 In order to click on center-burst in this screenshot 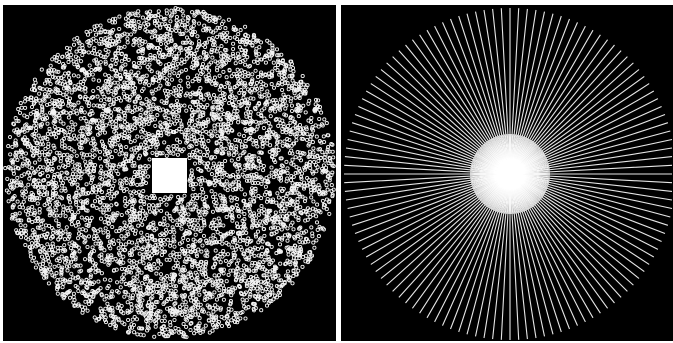, I will do `click(510, 174)`.